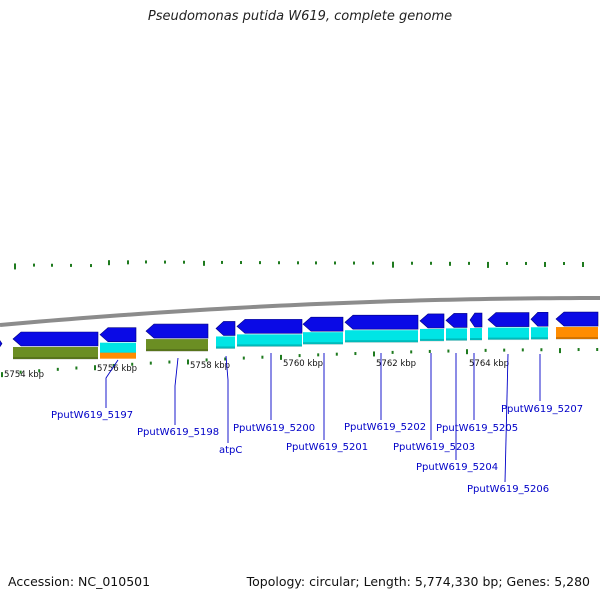 The width and height of the screenshot is (600, 600). Describe the element at coordinates (457, 467) in the screenshot. I see `gene-label-5204: PputW619_5204` at that location.